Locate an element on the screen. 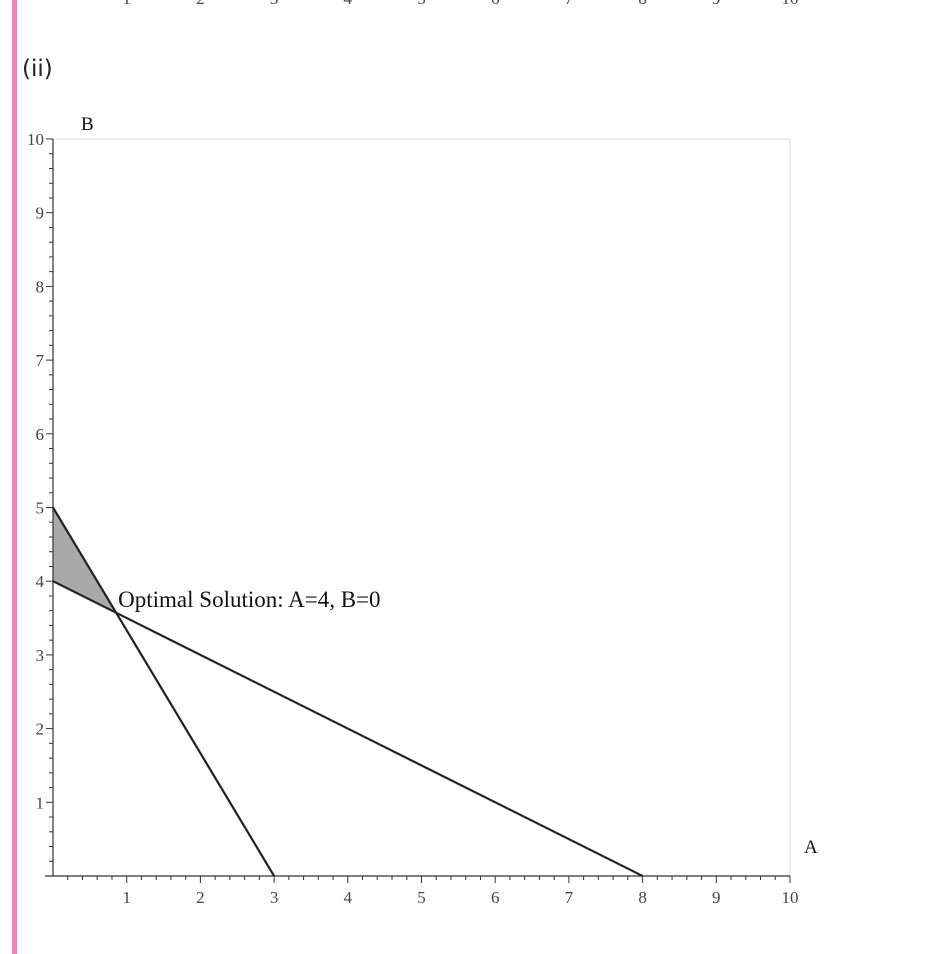  x-tick-label: 9 is located at coordinates (716, 897).